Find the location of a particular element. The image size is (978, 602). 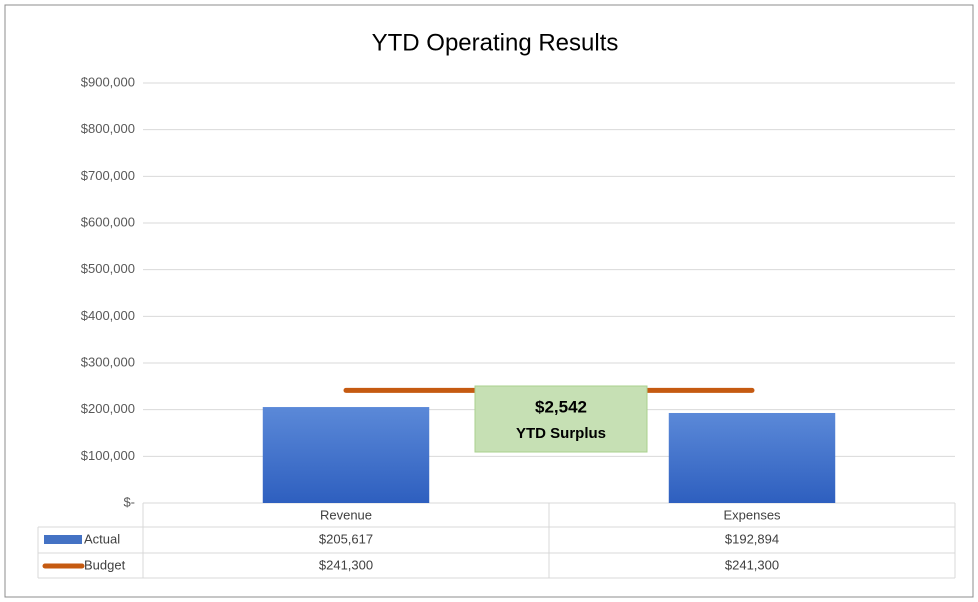

annotation-box is located at coordinates (561, 419).